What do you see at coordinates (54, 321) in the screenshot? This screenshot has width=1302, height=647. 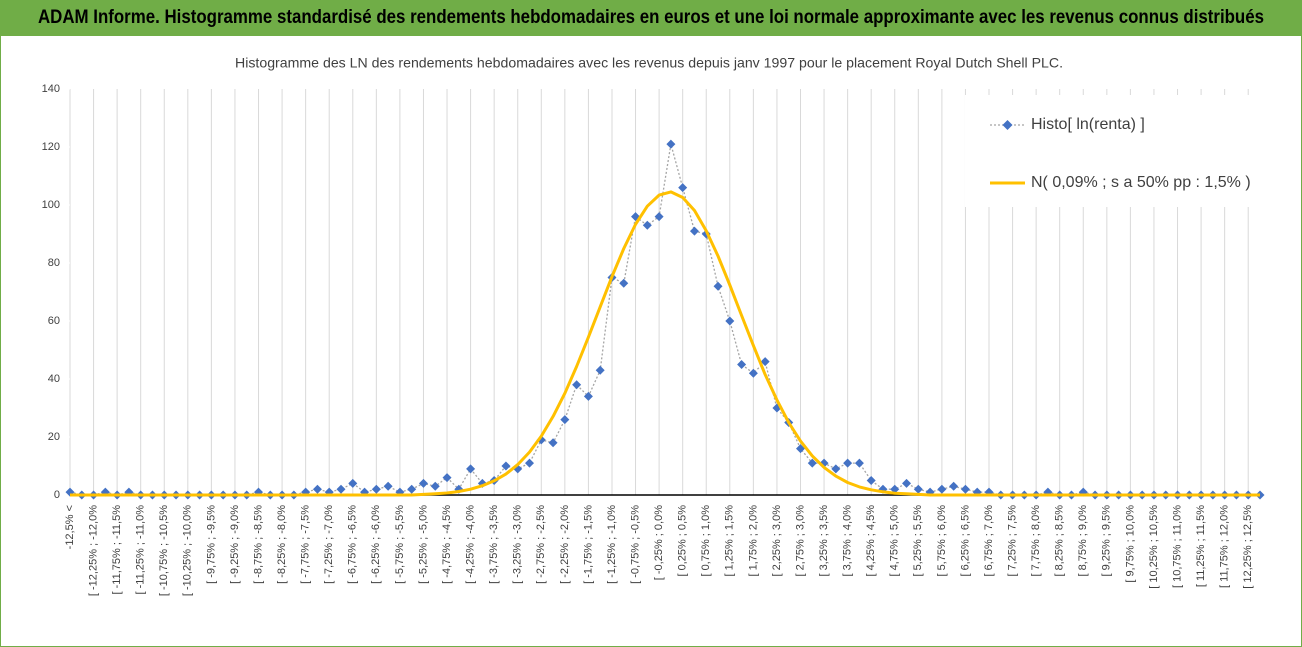 I see `y-tick-label: 60` at bounding box center [54, 321].